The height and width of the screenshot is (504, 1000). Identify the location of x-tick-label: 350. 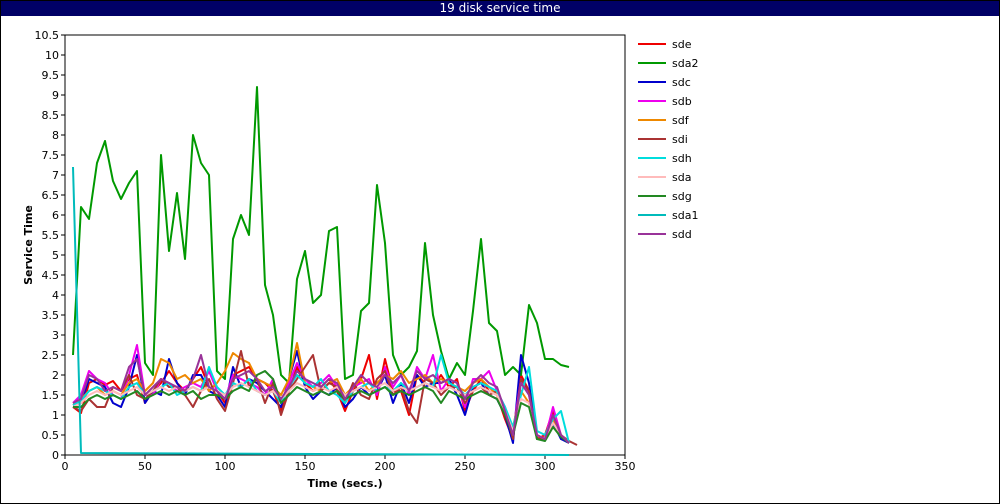
(625, 466).